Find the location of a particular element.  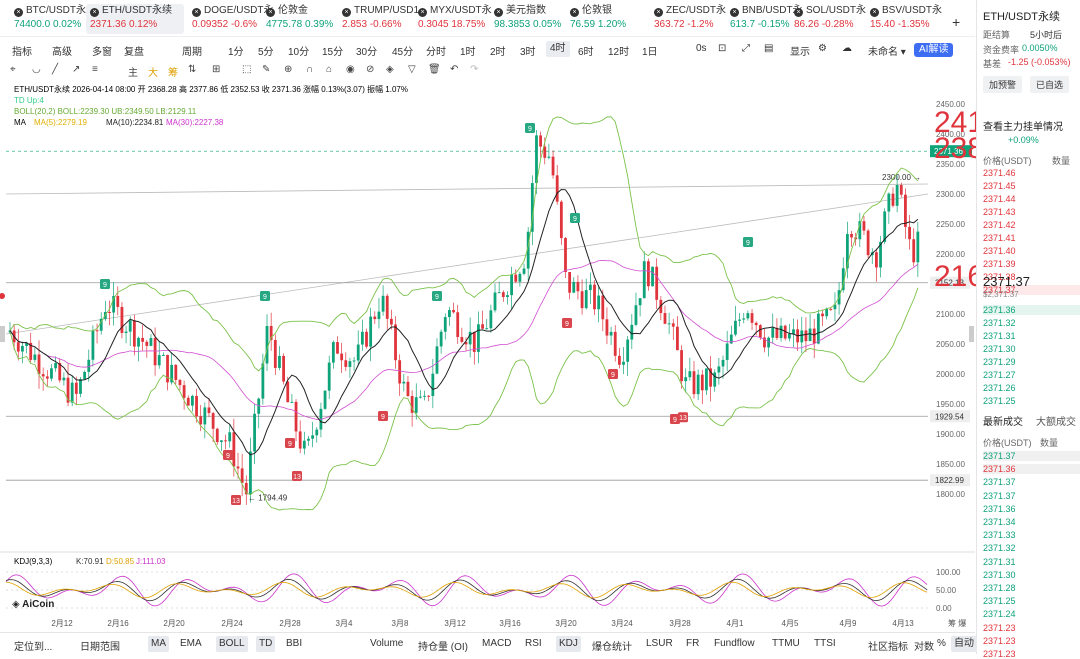

indicator-item: TTSI is located at coordinates (825, 643).